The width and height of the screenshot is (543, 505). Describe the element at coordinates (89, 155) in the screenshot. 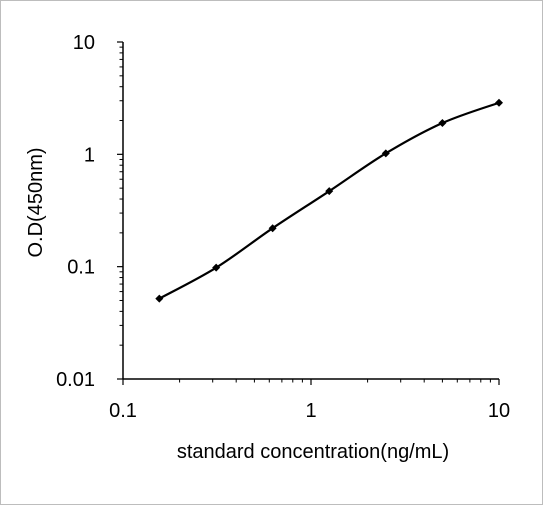

I see `y-tick-label: 1` at that location.